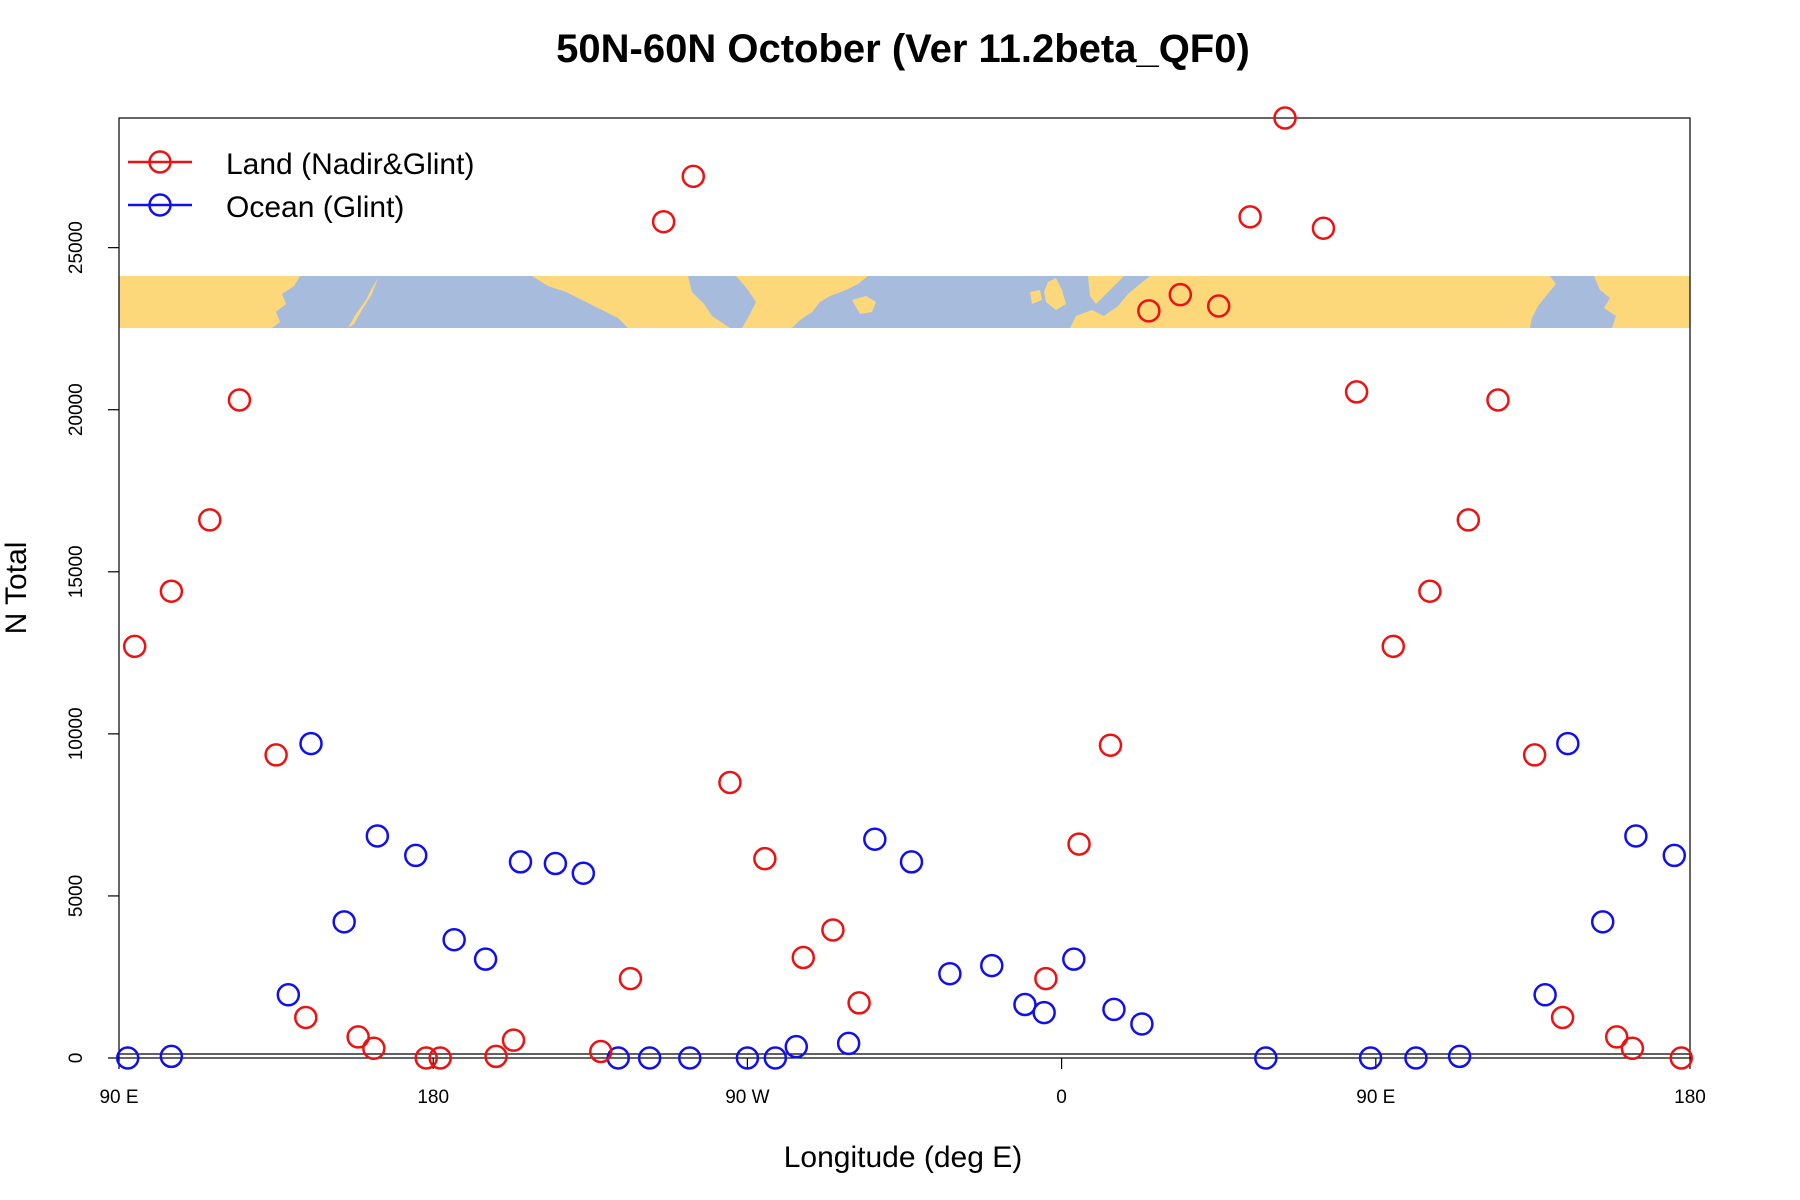  What do you see at coordinates (747, 1097) in the screenshot?
I see `x-tick-label: 90 W` at bounding box center [747, 1097].